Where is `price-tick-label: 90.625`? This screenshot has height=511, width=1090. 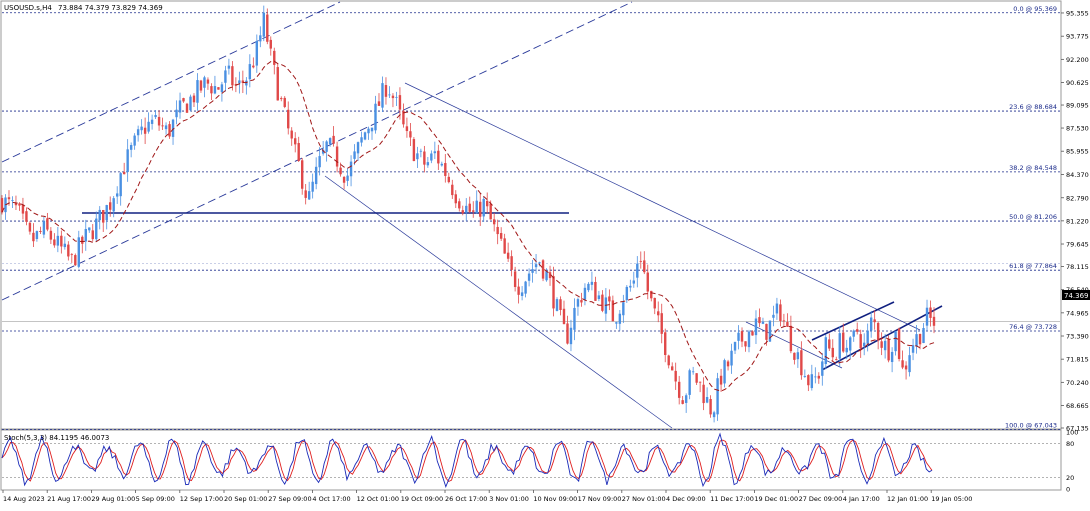 price-tick-label: 90.625 is located at coordinates (1077, 83).